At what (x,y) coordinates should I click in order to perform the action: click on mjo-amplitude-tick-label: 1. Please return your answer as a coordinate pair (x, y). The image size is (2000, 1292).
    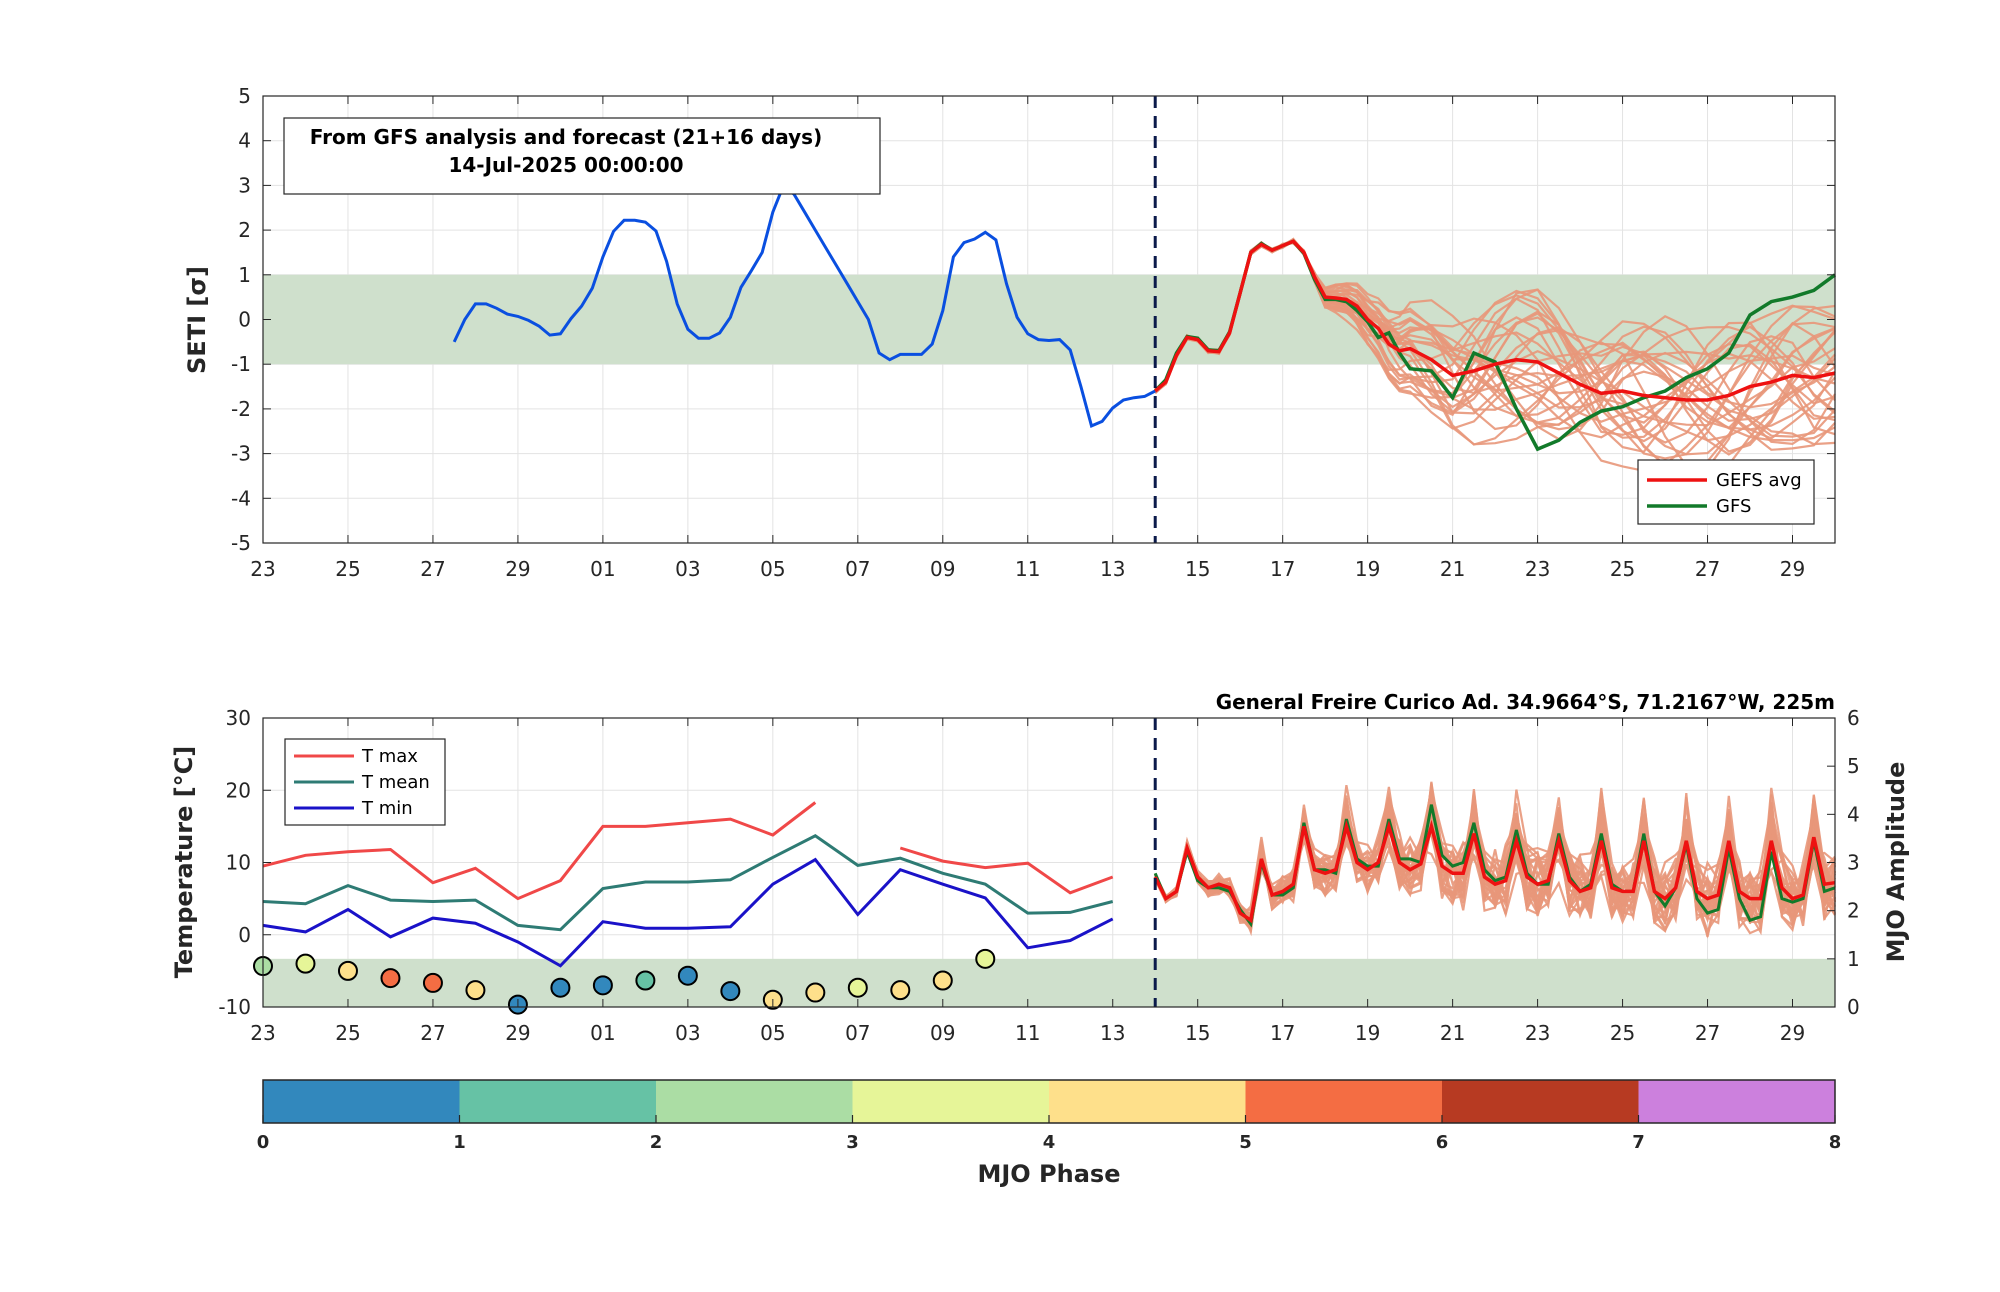
    Looking at the image, I should click on (1853, 959).